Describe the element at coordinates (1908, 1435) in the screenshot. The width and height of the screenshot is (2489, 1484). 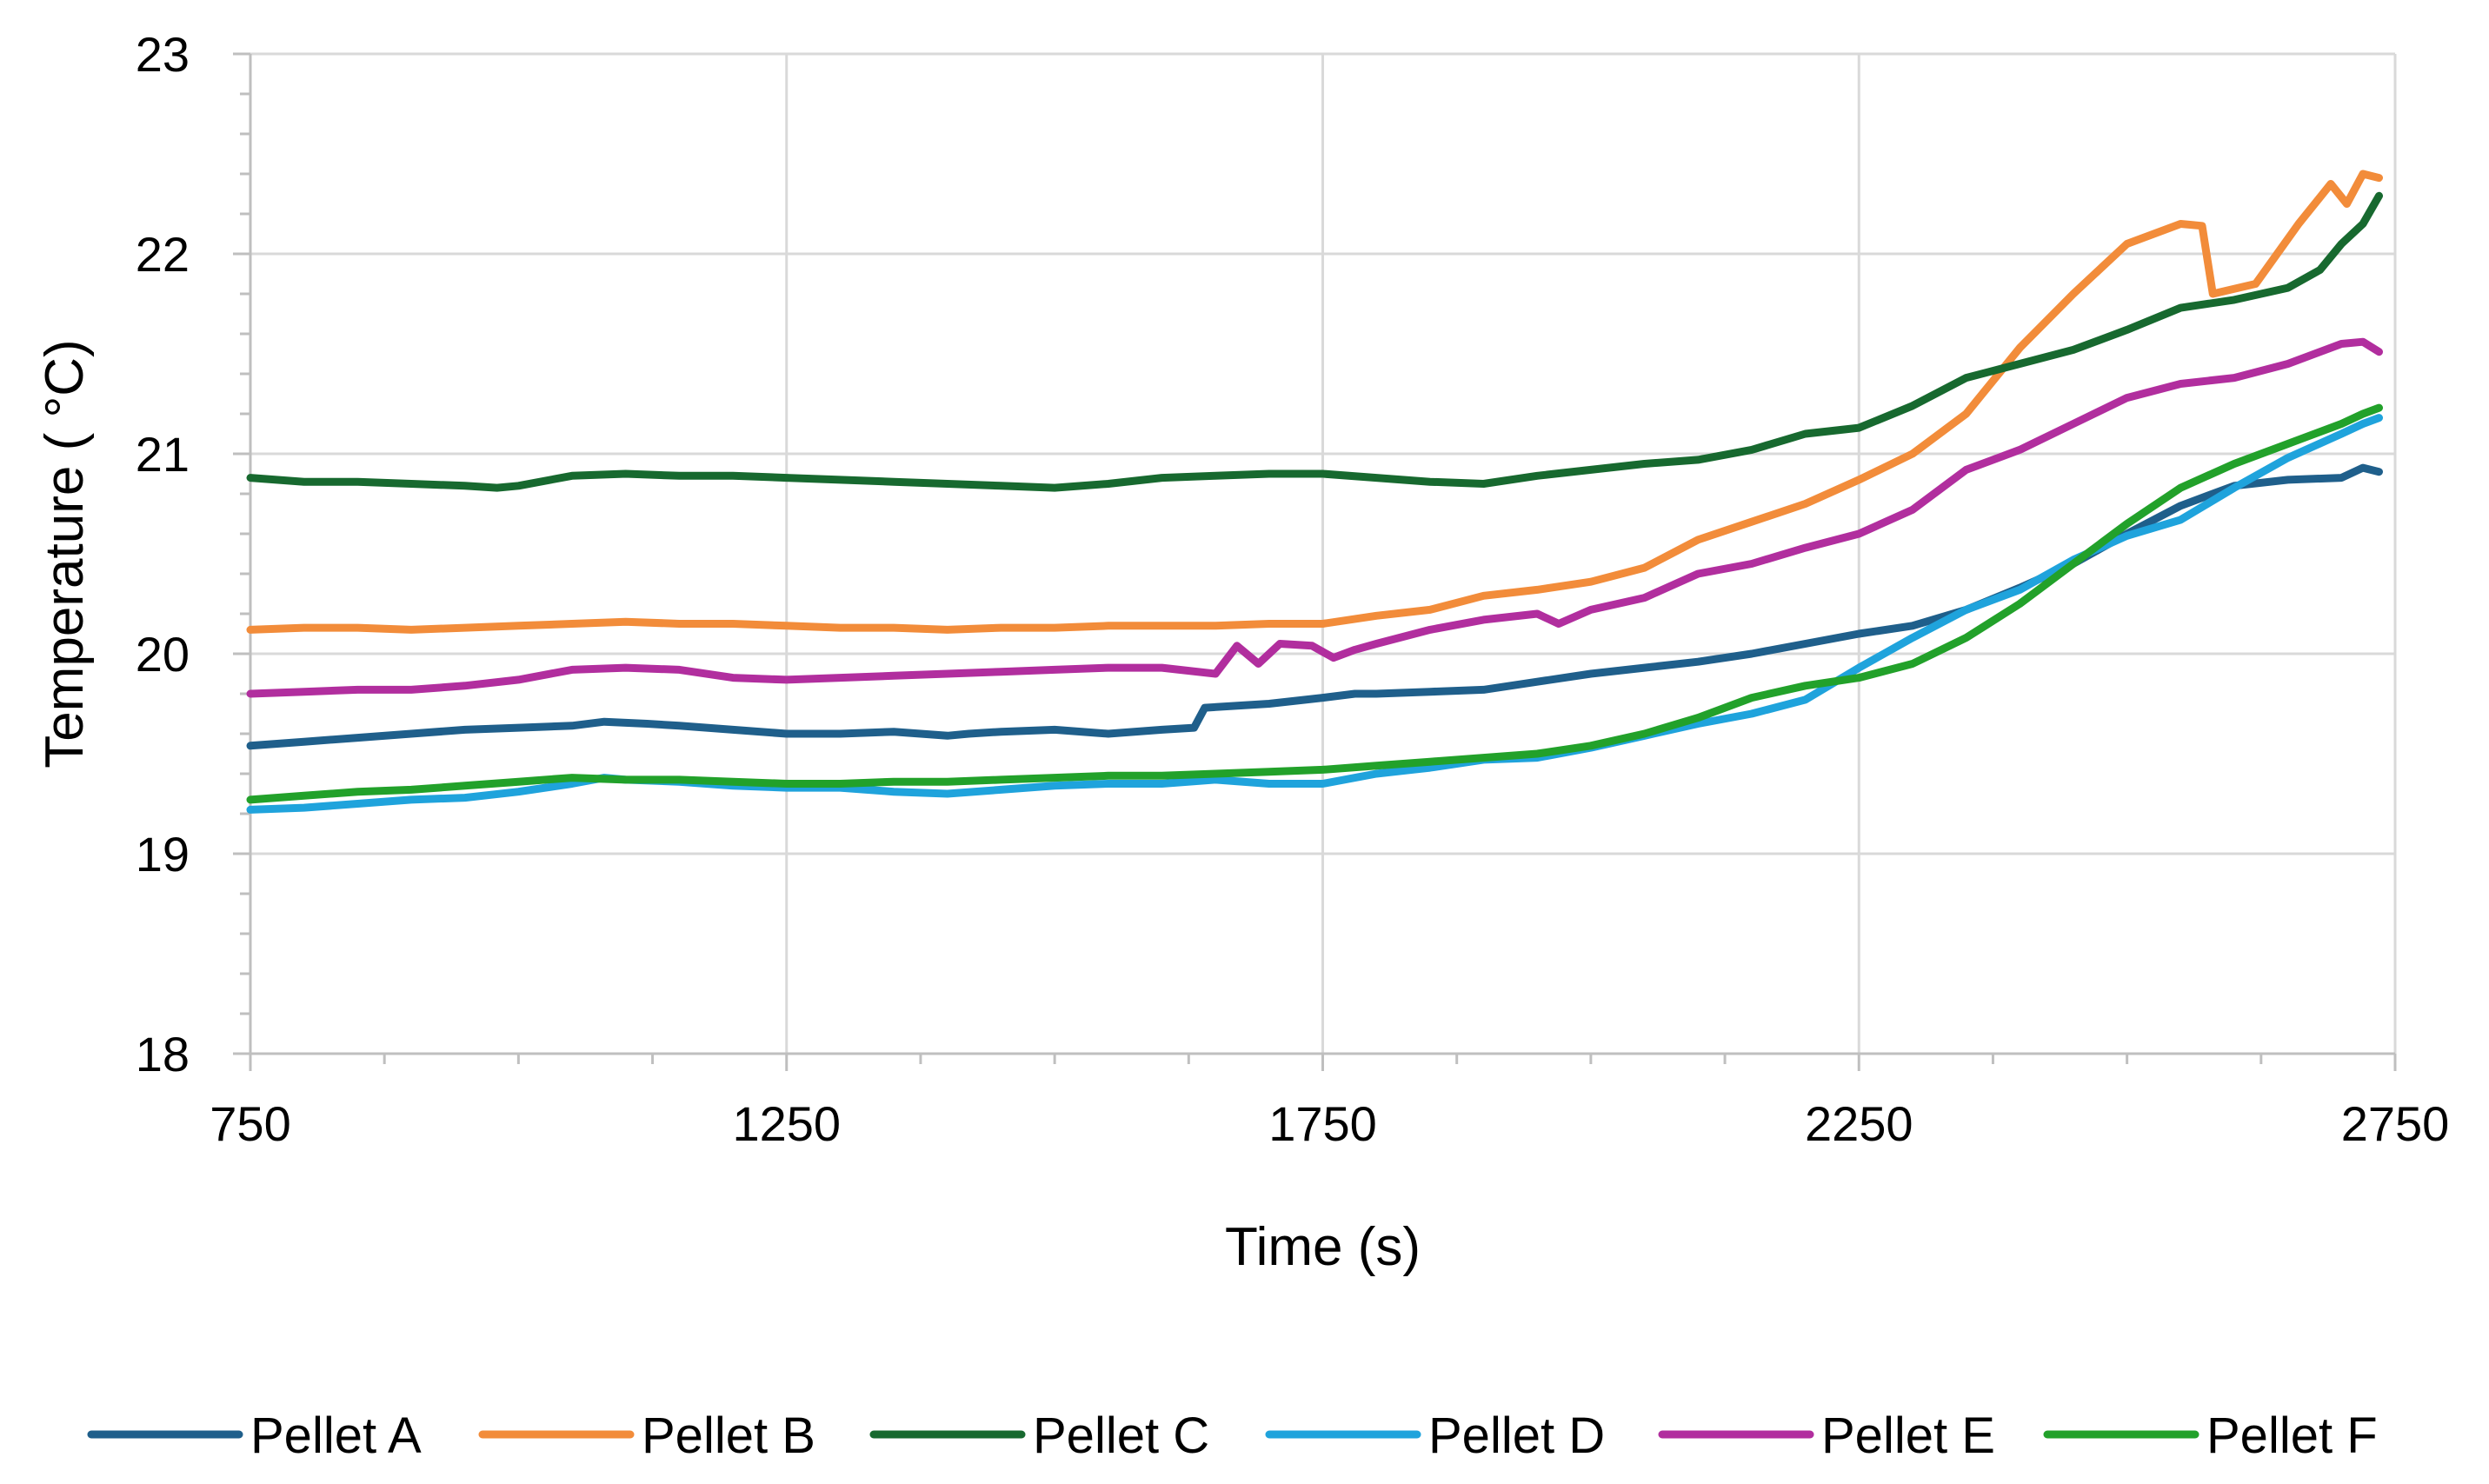
I see `legend-label-pellet-e: Pellet E` at that location.